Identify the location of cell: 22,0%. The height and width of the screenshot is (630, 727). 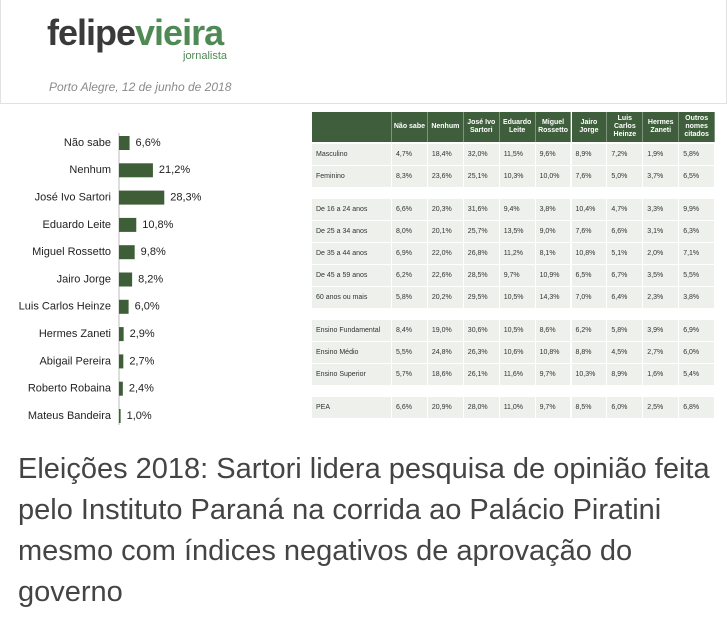
(445, 254).